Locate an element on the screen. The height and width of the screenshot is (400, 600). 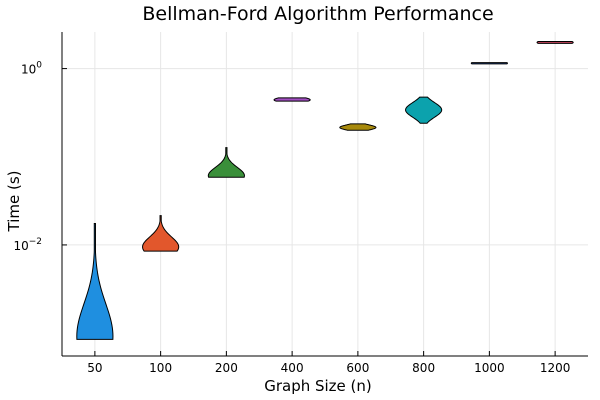
x-axis-label: Graph Size (n) is located at coordinates (318, 386).